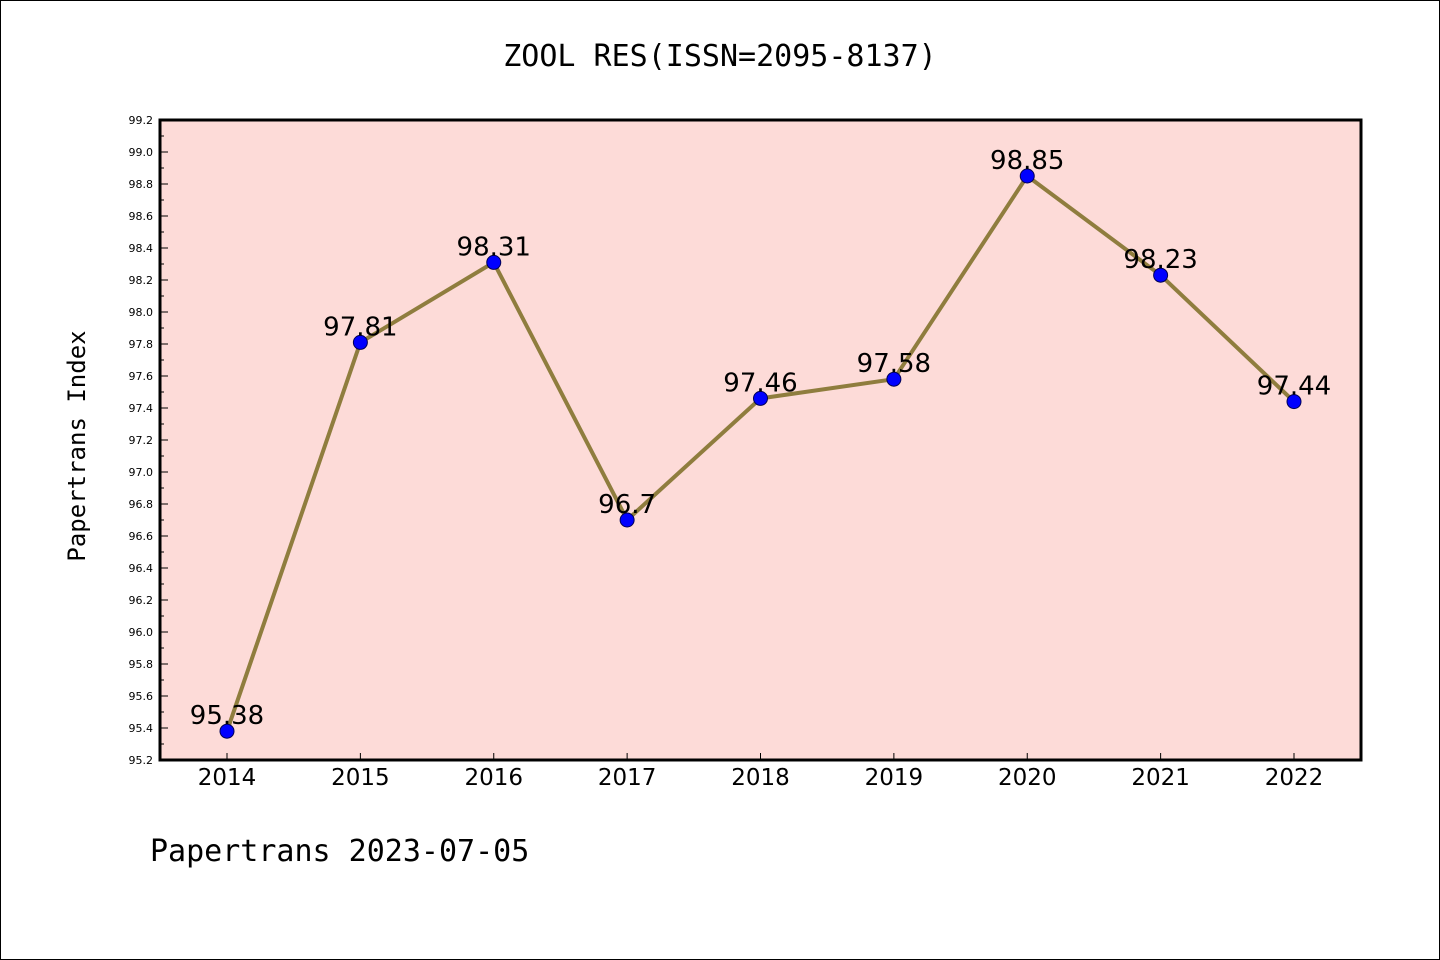 Image resolution: width=1440 pixels, height=960 pixels. Describe the element at coordinates (141, 120) in the screenshot. I see `y-tick-label: 99.2` at that location.